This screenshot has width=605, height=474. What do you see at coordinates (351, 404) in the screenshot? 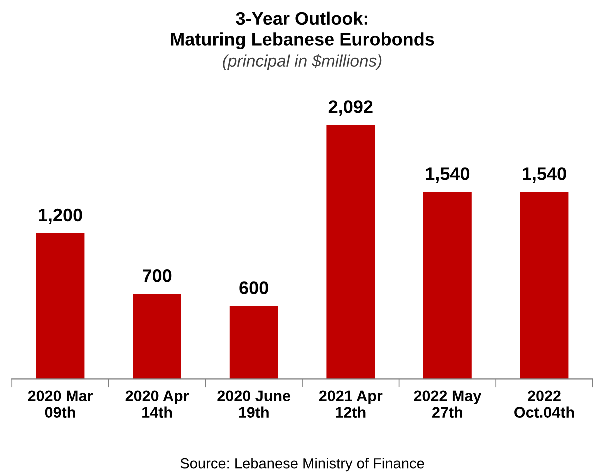
I see `x-tick-label: 2021 Apr 12th` at bounding box center [351, 404].